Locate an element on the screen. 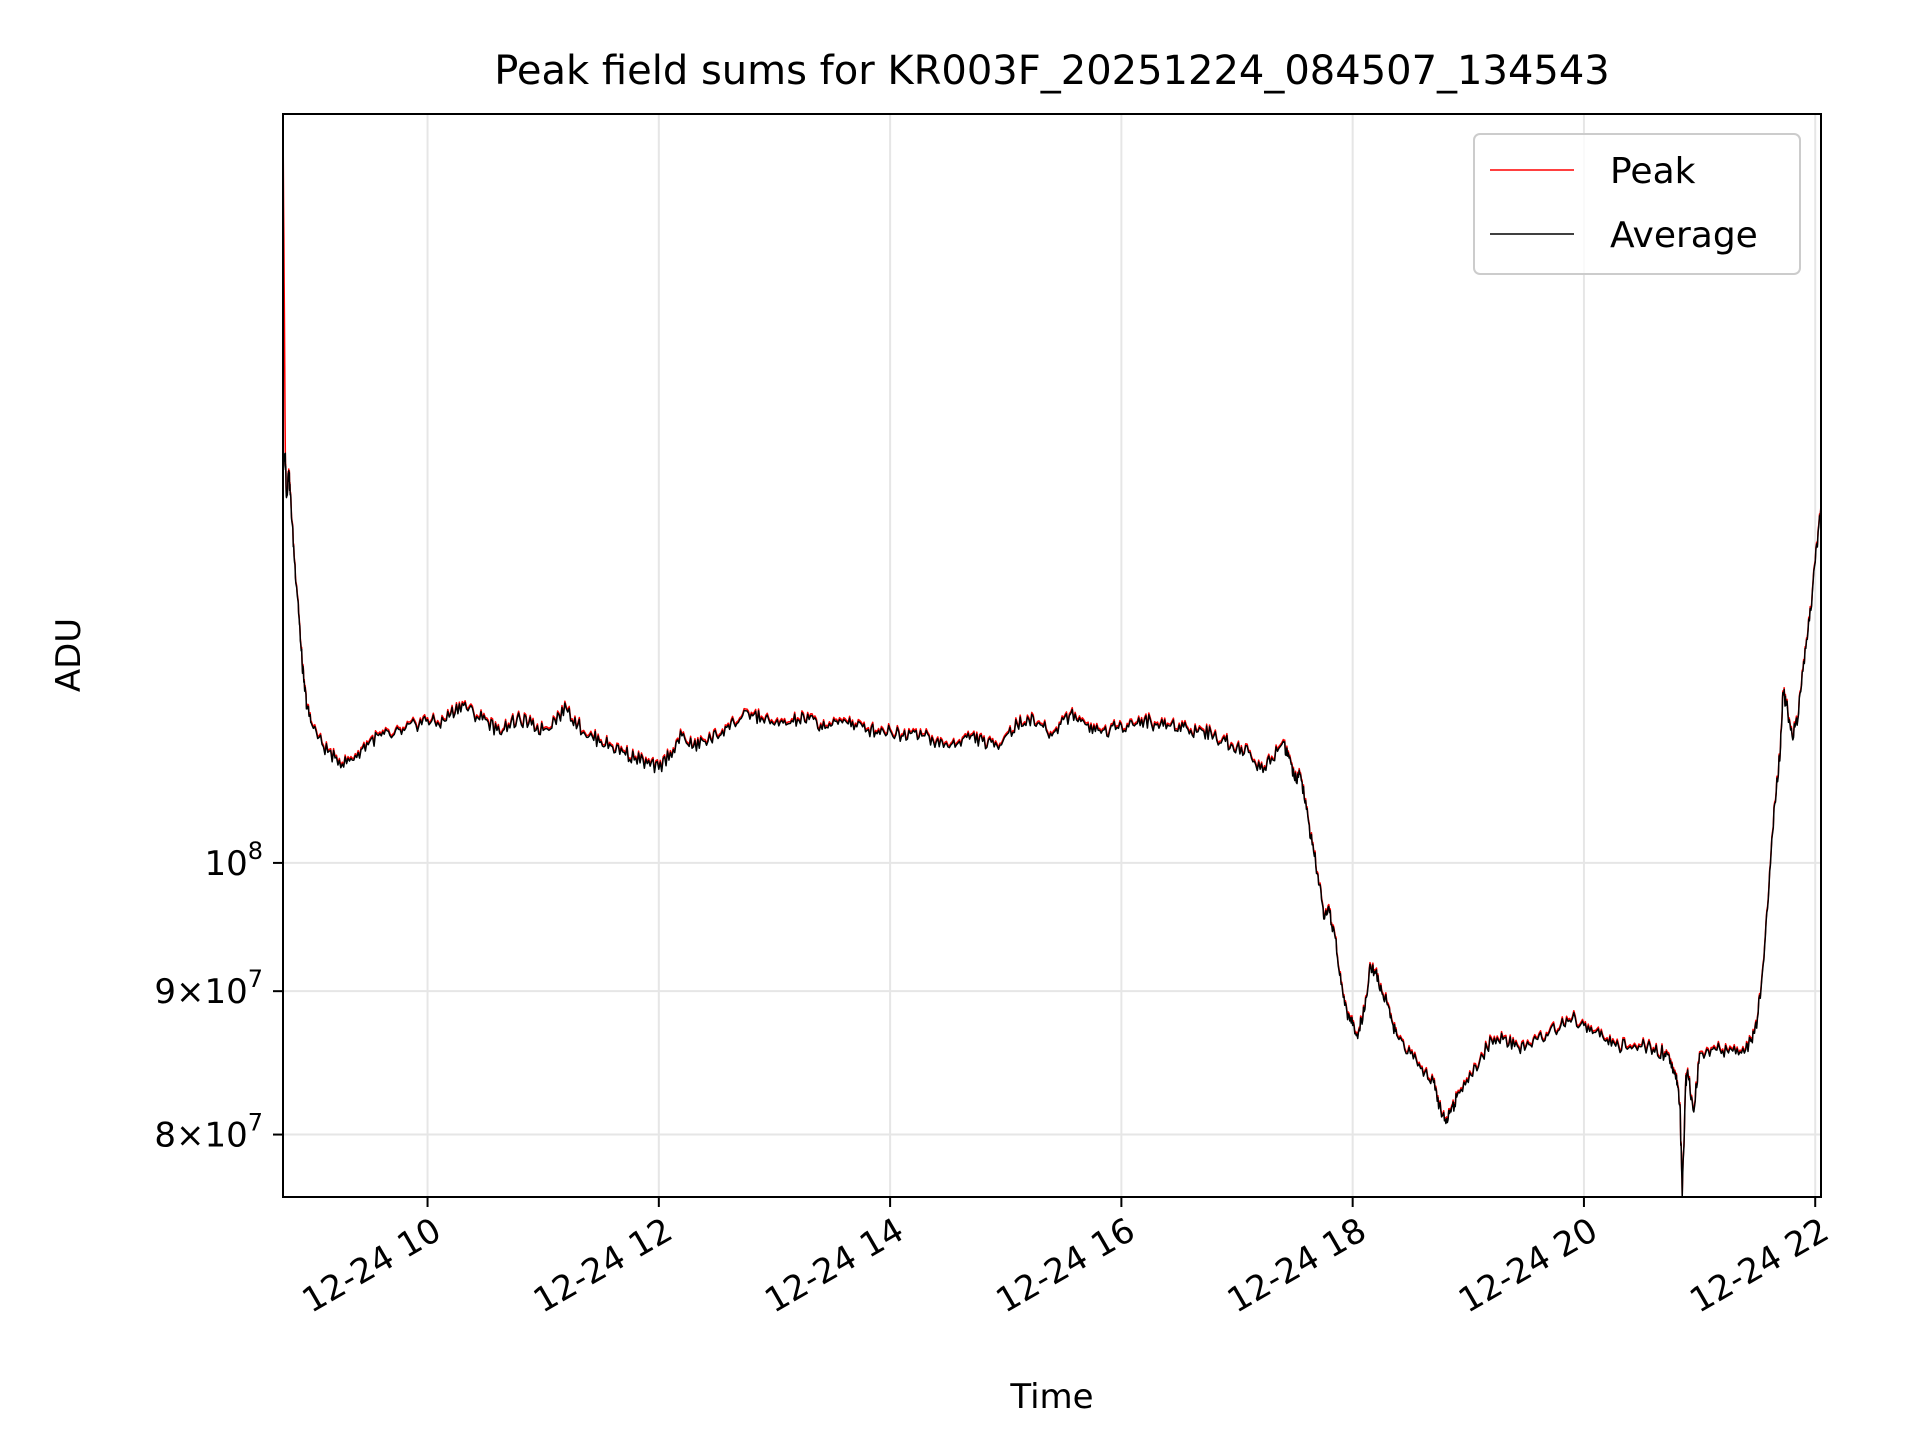 This screenshot has height=1440, width=1920. legend: Peak Average is located at coordinates (1637, 204).